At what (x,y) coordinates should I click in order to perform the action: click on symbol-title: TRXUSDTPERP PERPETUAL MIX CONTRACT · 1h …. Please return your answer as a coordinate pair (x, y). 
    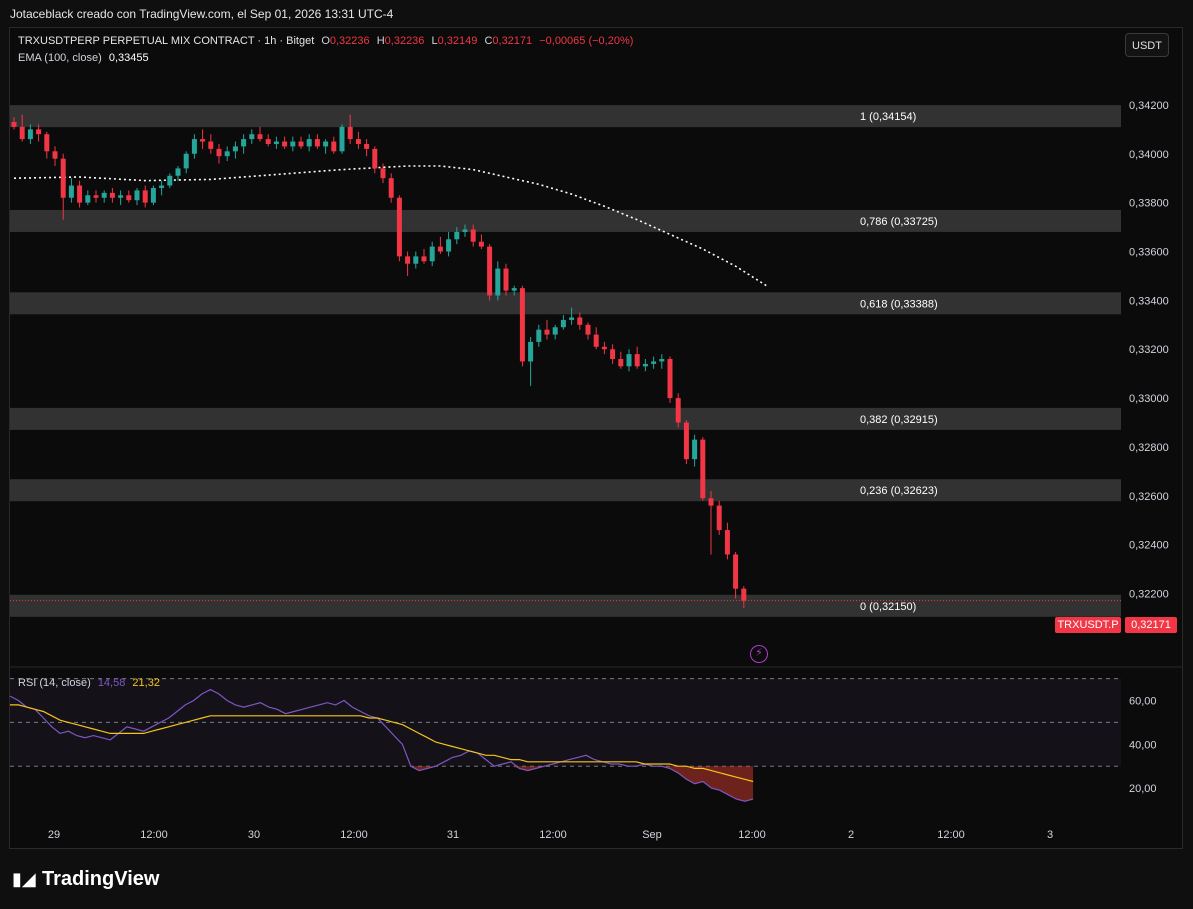
    Looking at the image, I should click on (166, 41).